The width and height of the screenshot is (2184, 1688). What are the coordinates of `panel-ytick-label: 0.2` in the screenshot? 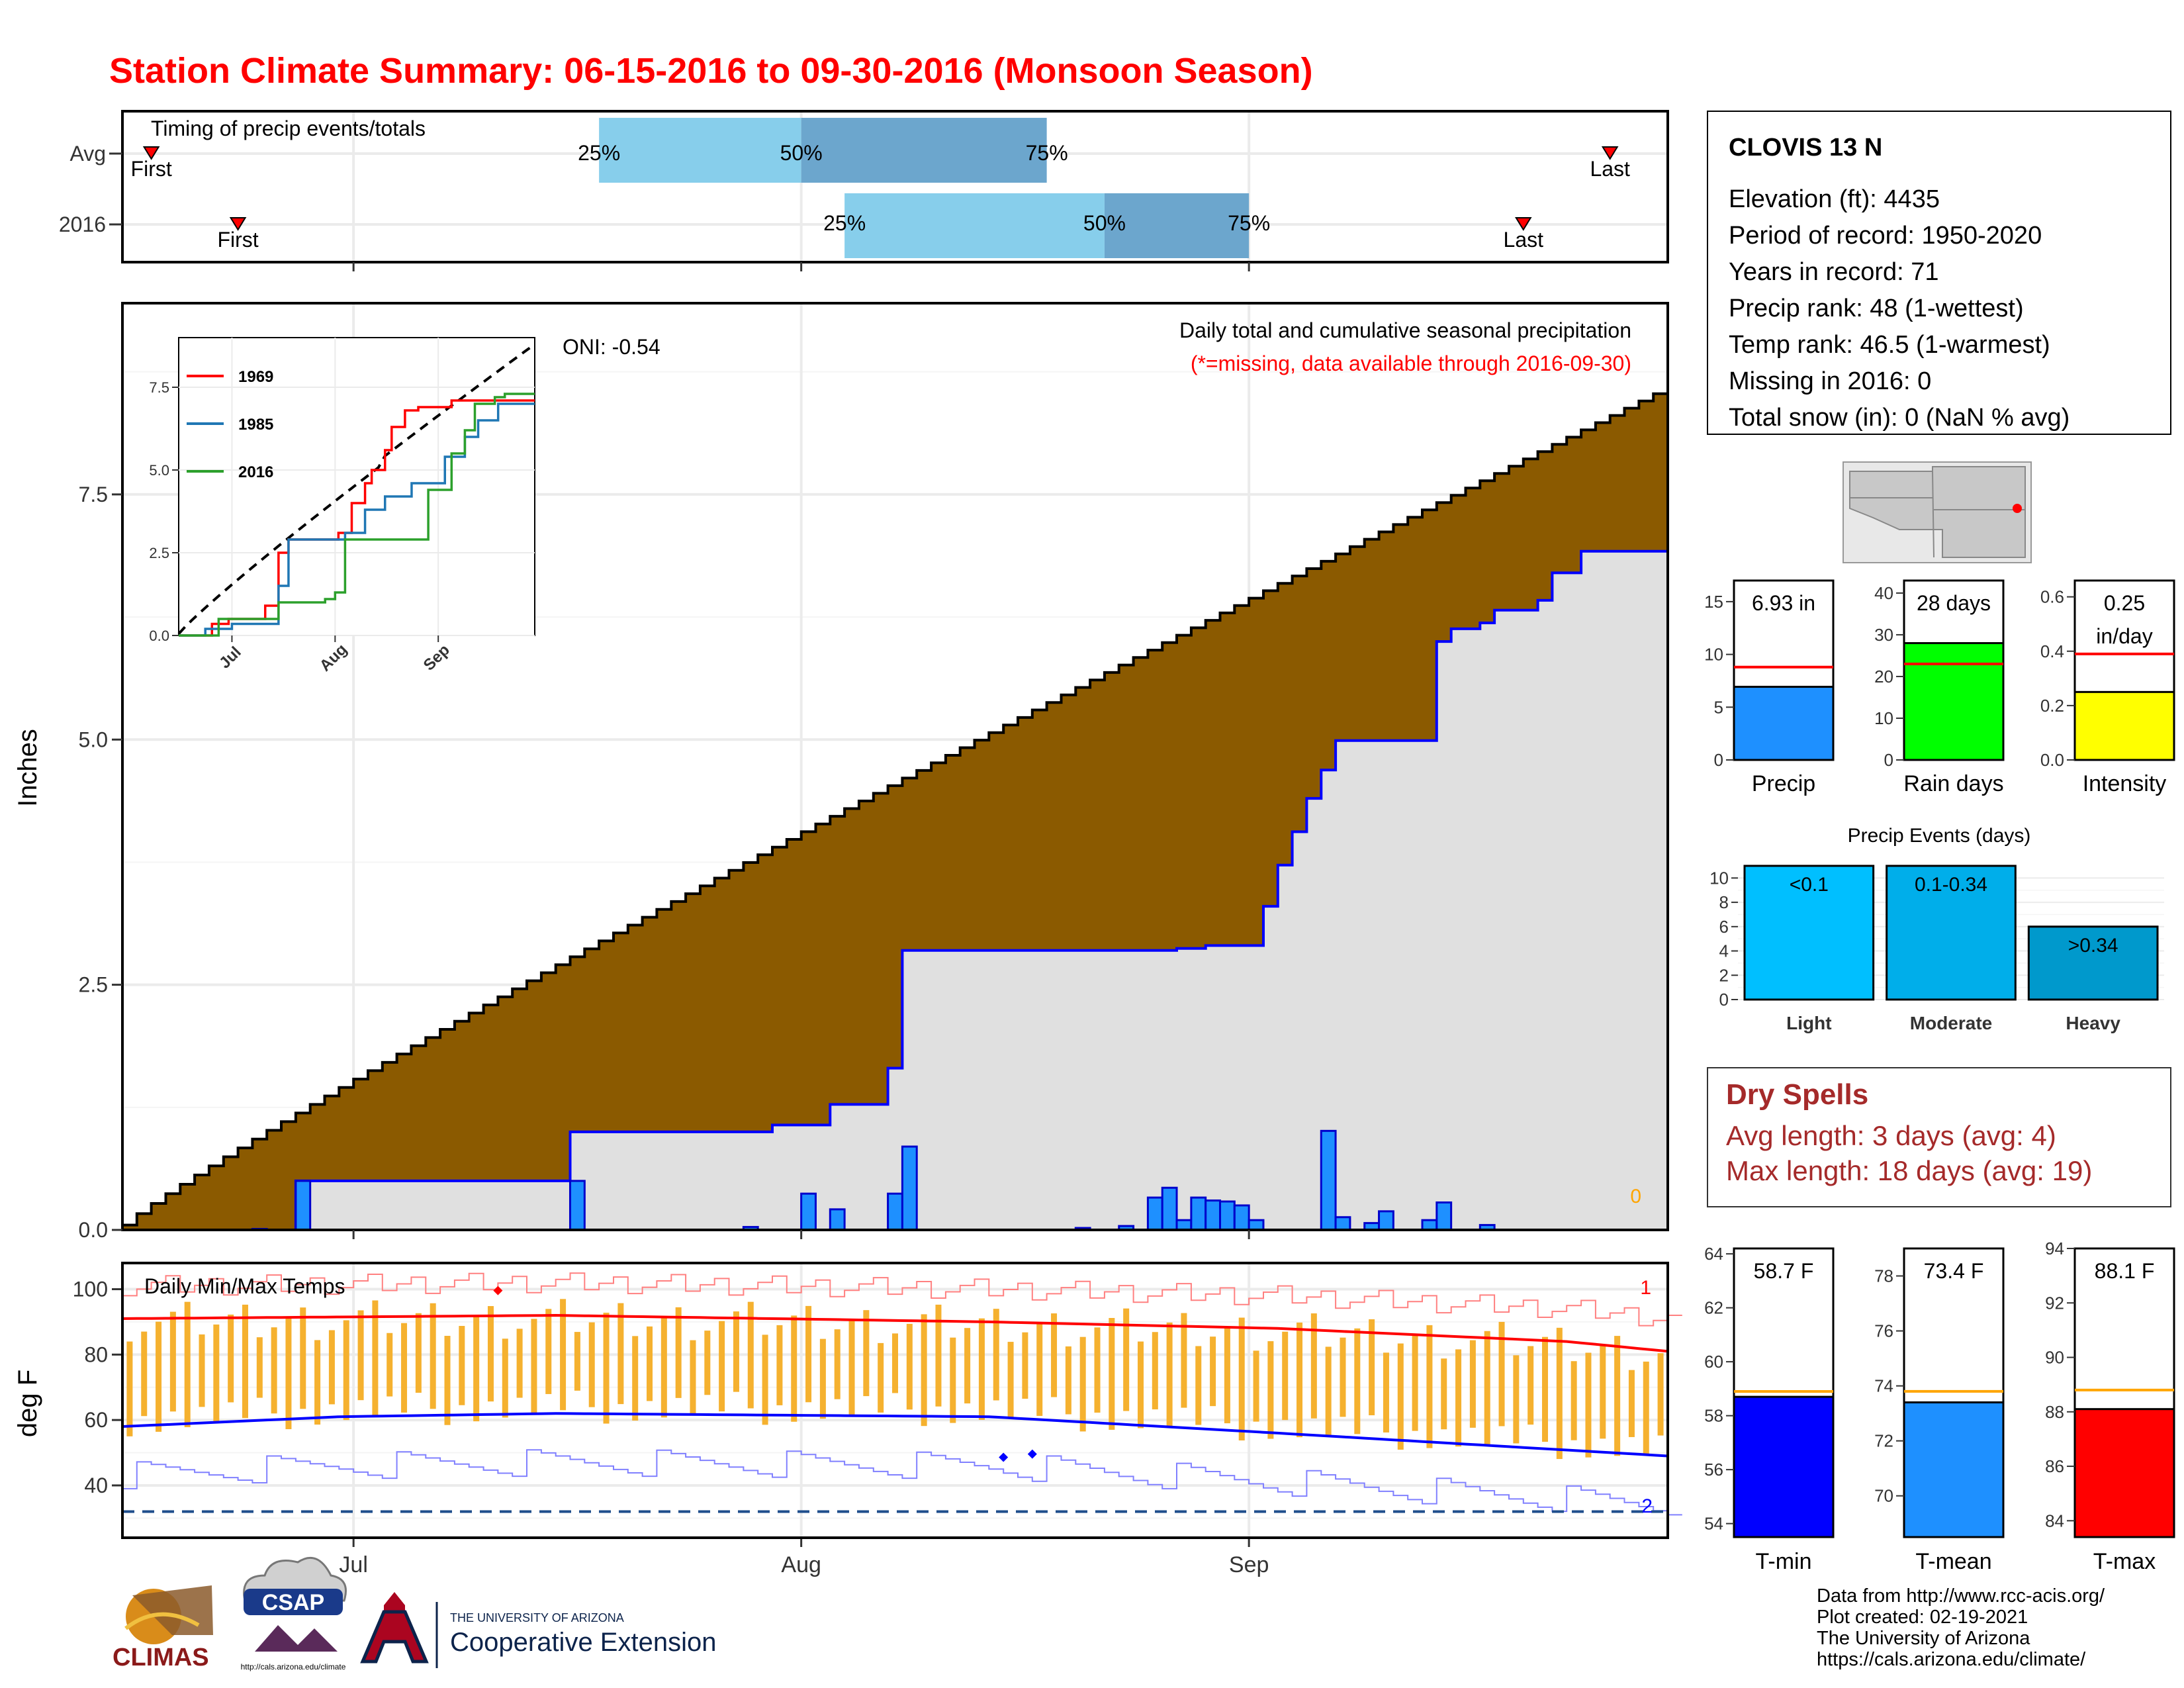 It's located at (2052, 706).